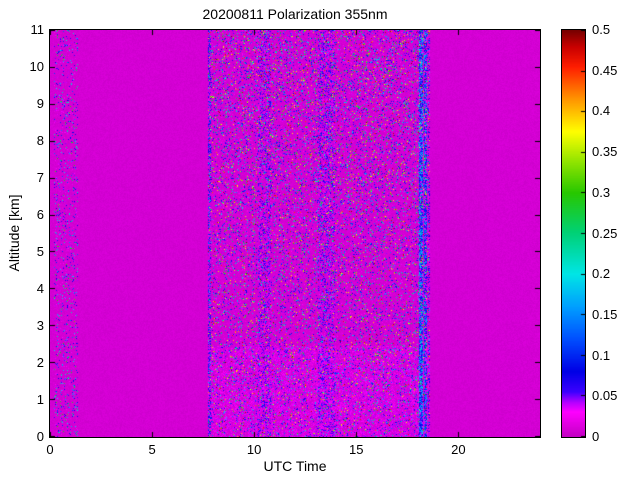 The image size is (640, 480). I want to click on x-tick-label: 0, so click(50, 449).